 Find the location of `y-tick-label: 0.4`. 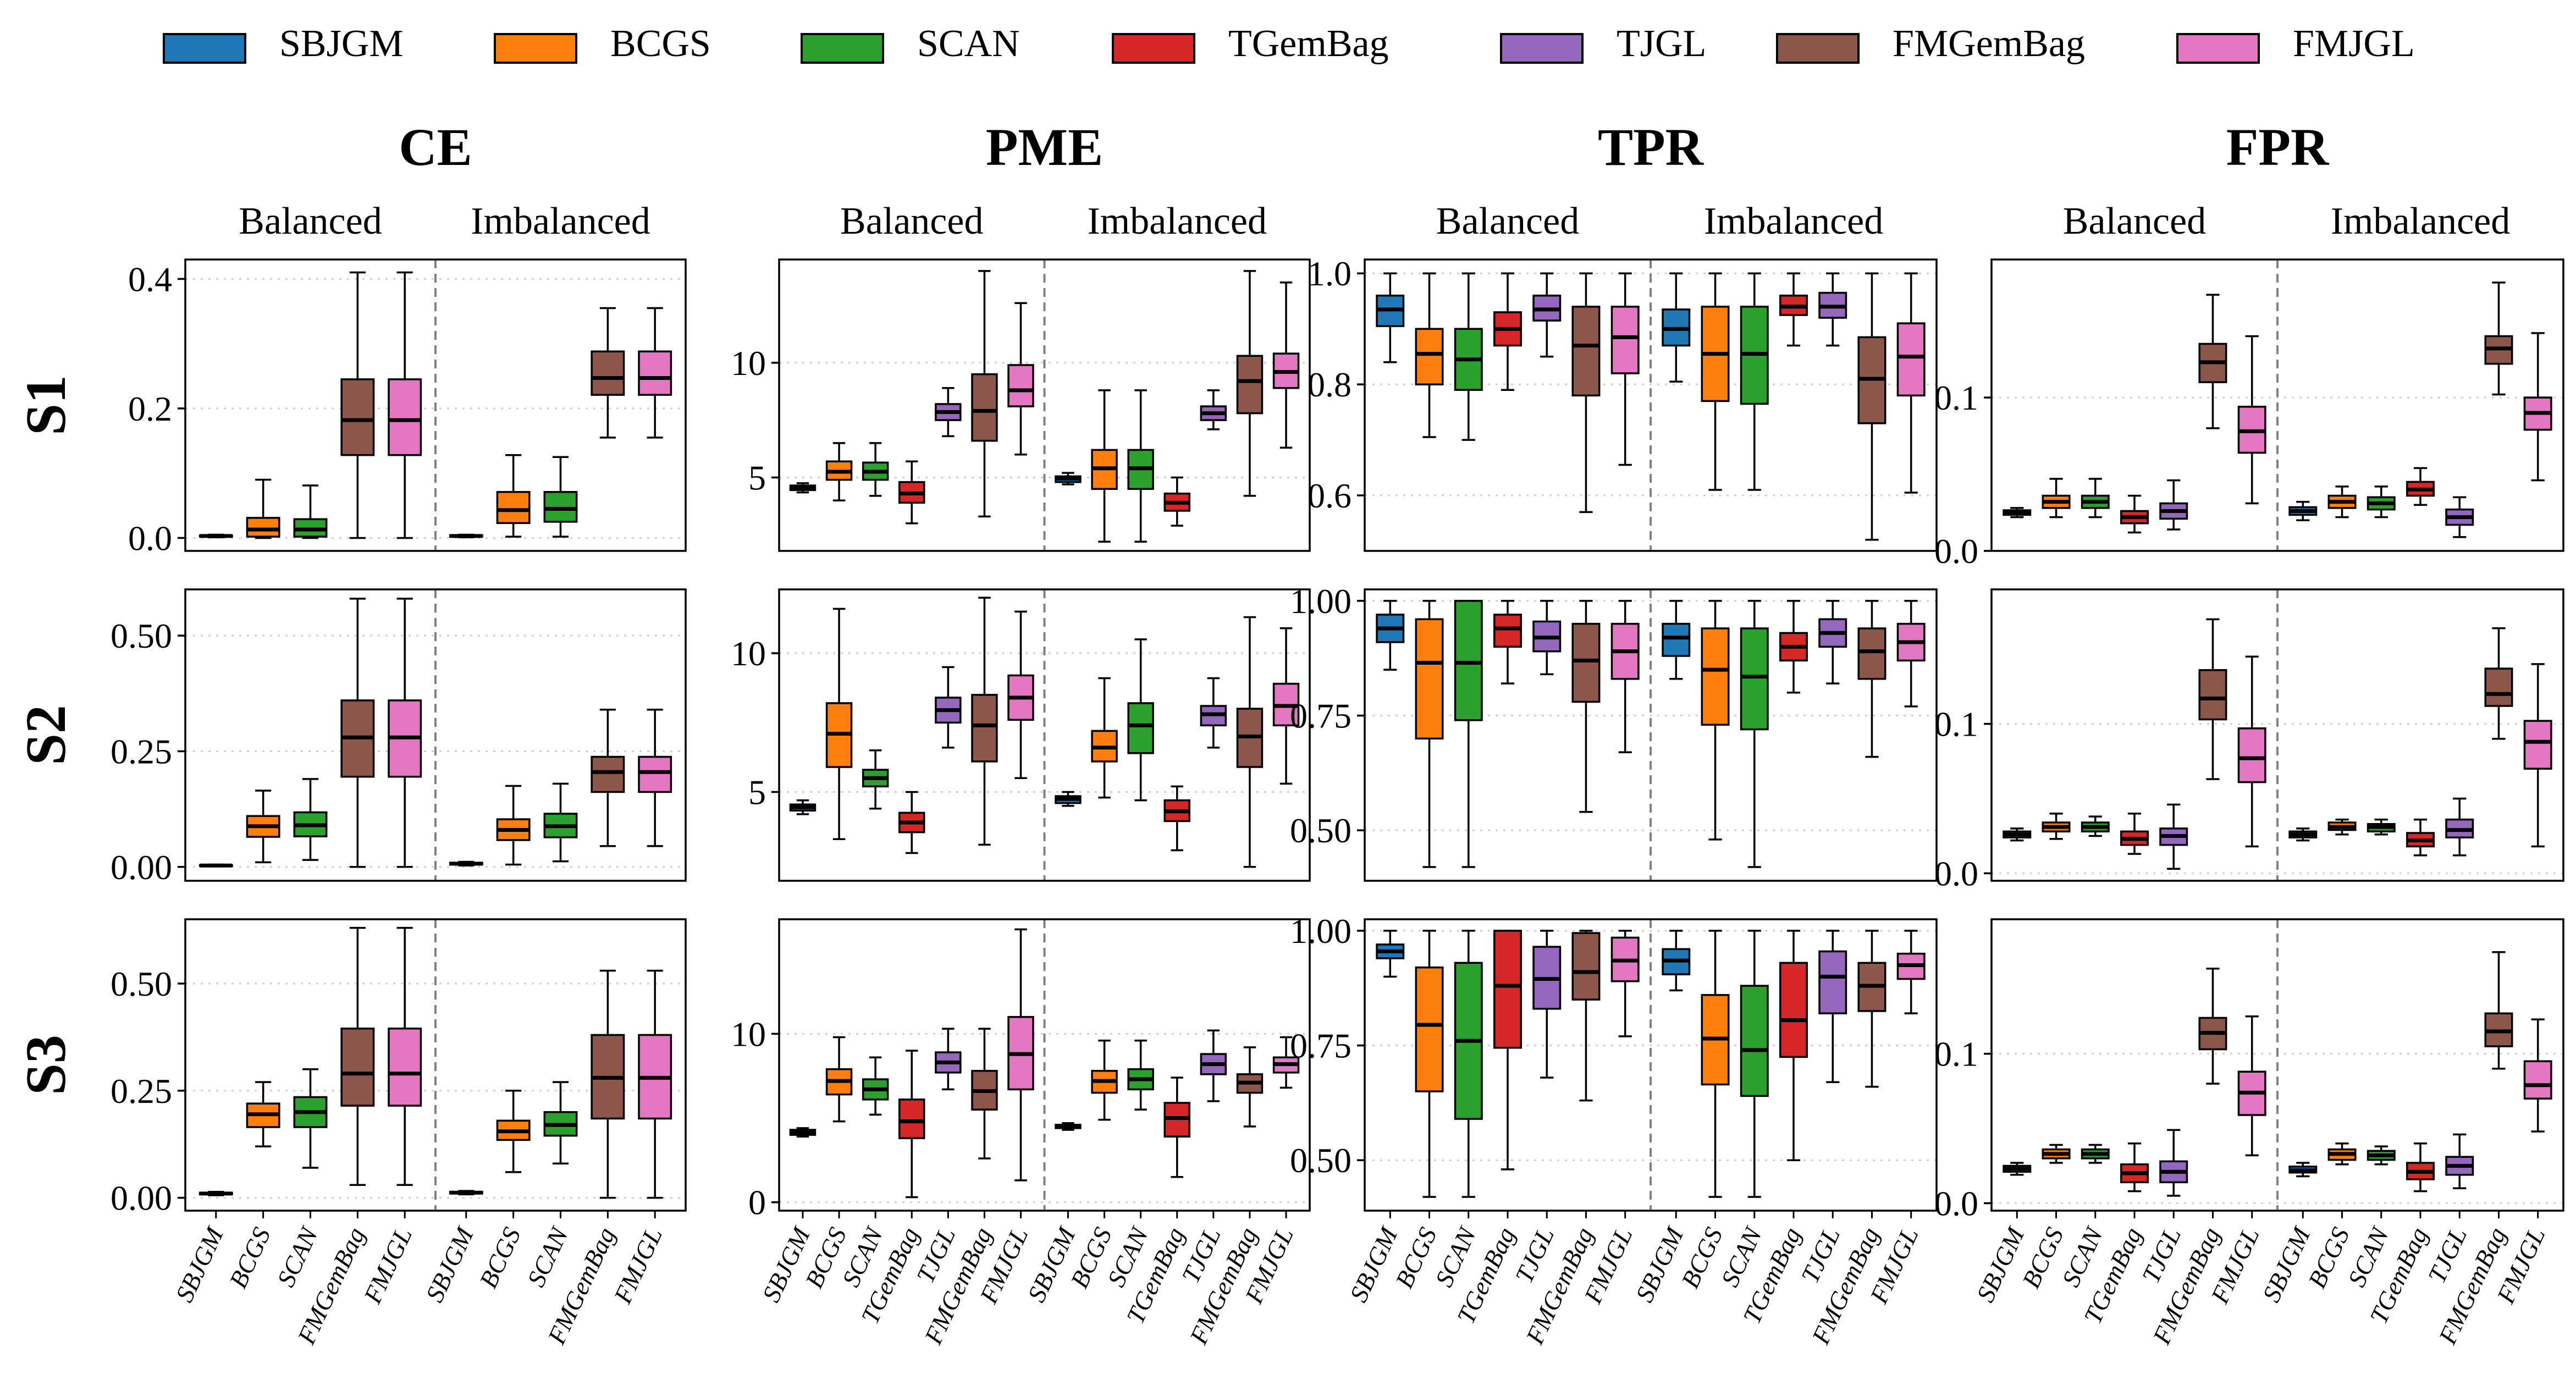

y-tick-label: 0.4 is located at coordinates (150, 279).